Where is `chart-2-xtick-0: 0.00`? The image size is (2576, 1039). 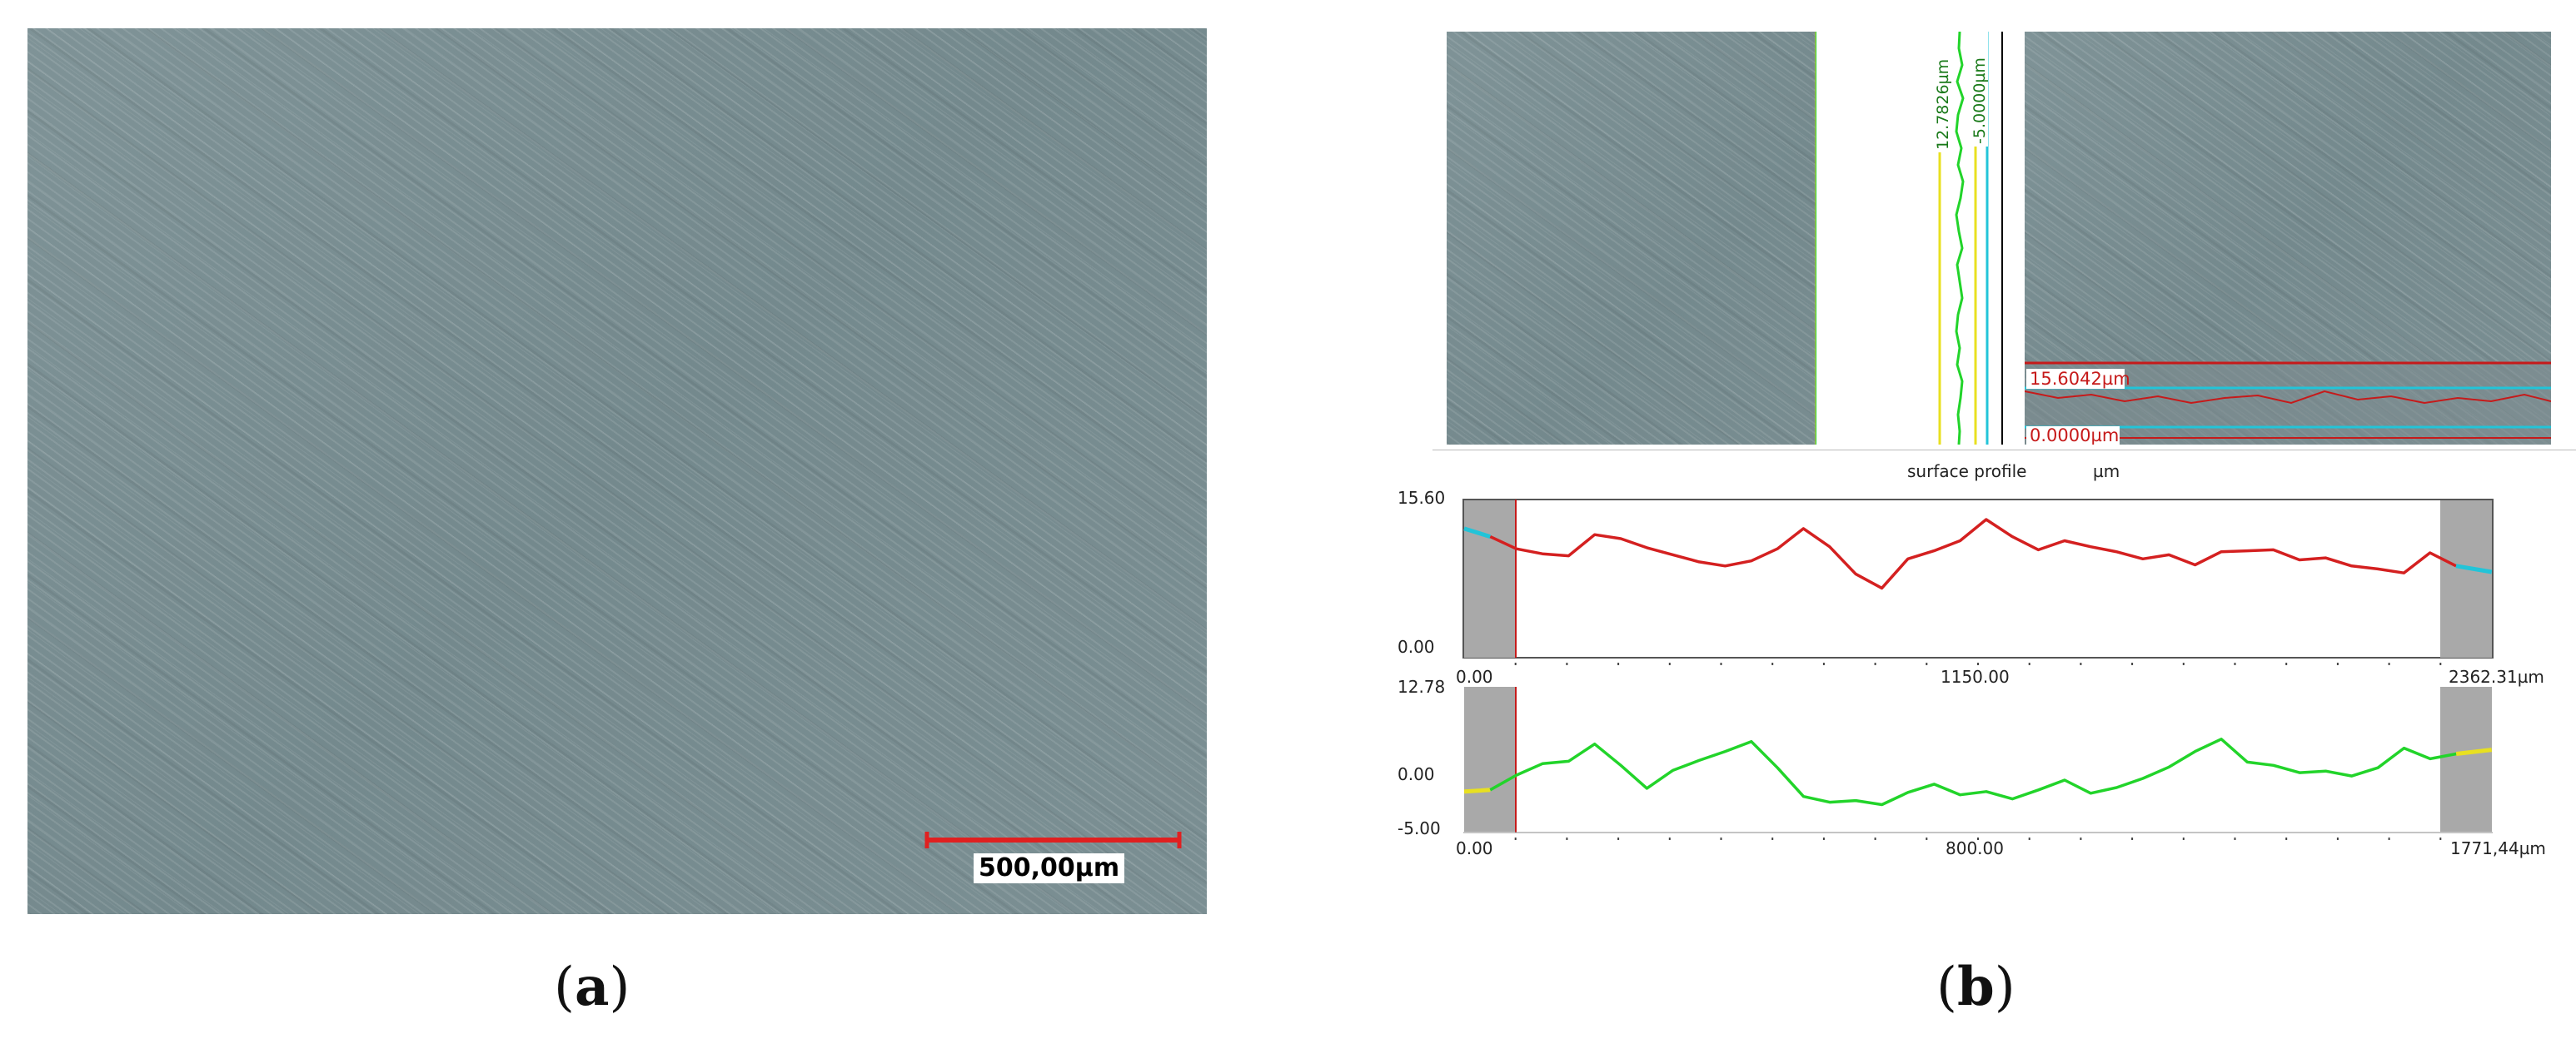 chart-2-xtick-0: 0.00 is located at coordinates (1474, 848).